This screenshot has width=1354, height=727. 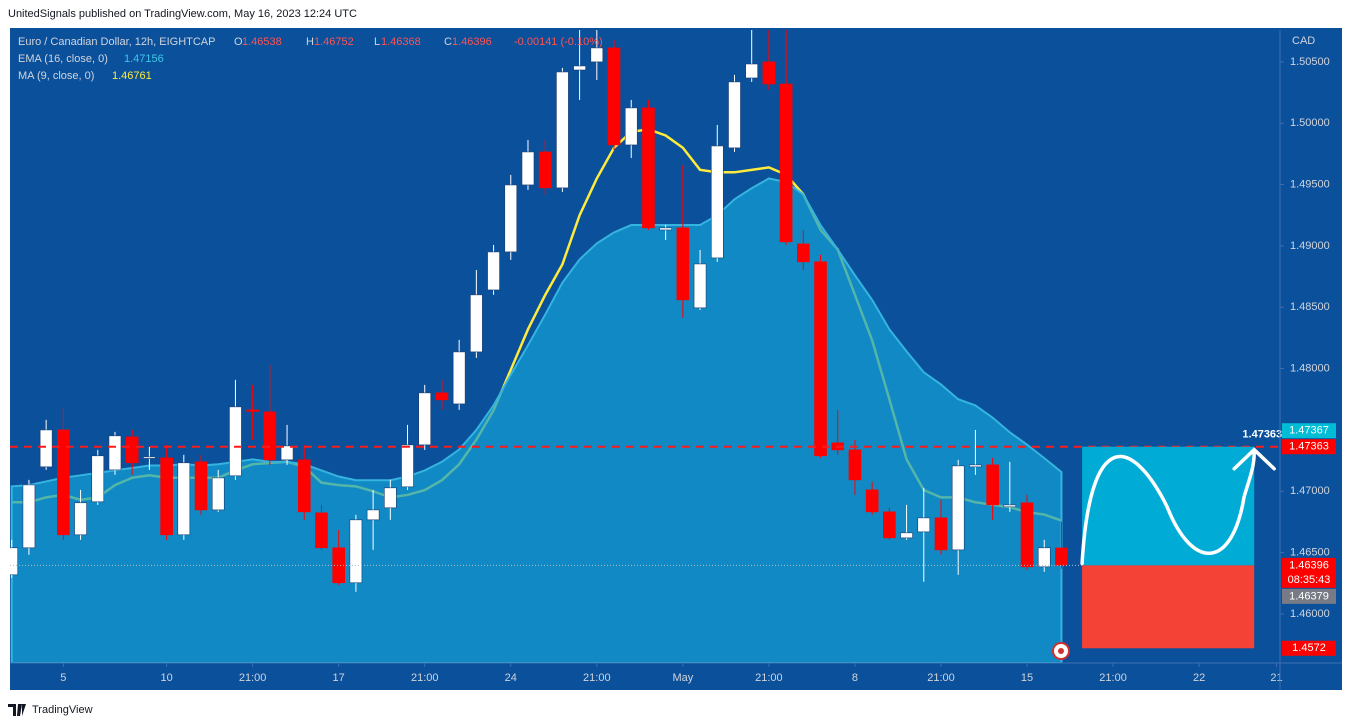 What do you see at coordinates (1310, 491) in the screenshot?
I see `y-tick-label: 1.47000` at bounding box center [1310, 491].